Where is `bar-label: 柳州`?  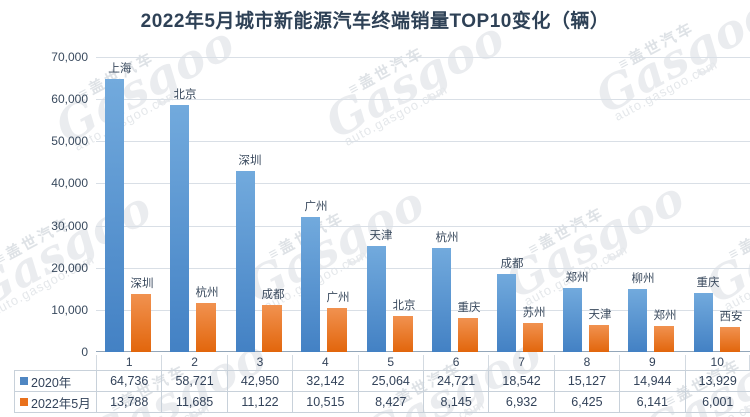
bar-label: 柳州 is located at coordinates (643, 279).